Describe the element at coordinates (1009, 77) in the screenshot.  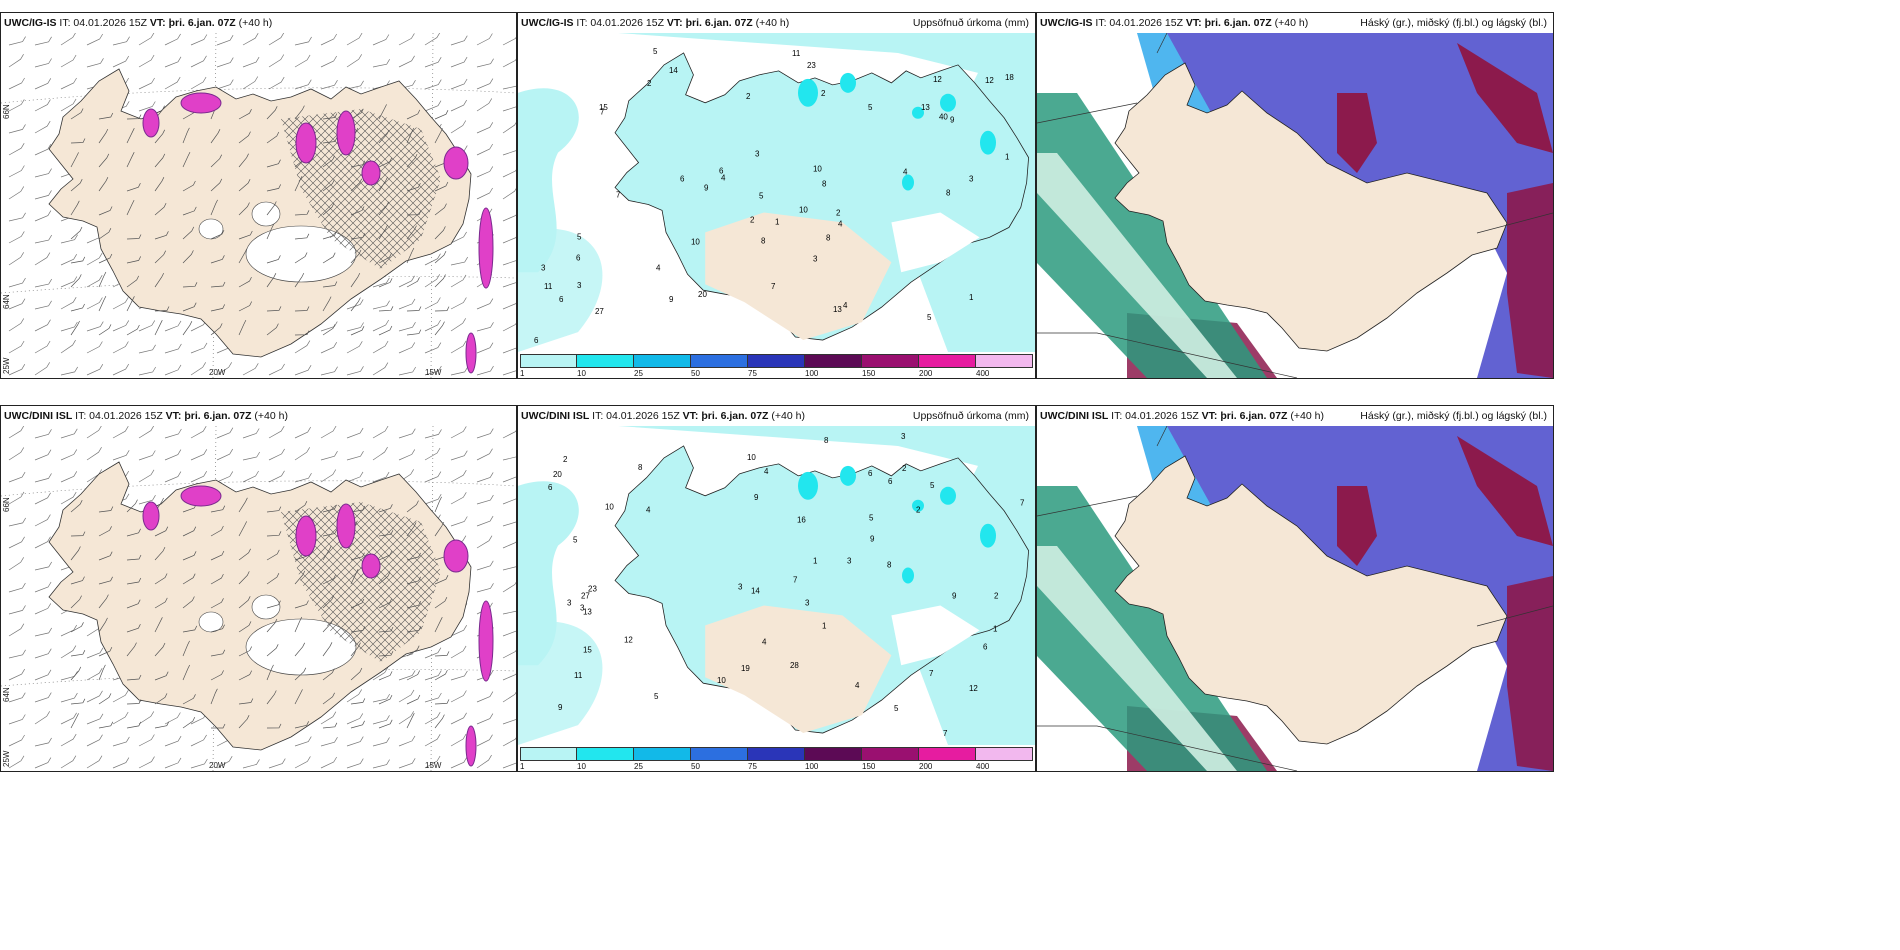
I see `precip-value: 18` at that location.